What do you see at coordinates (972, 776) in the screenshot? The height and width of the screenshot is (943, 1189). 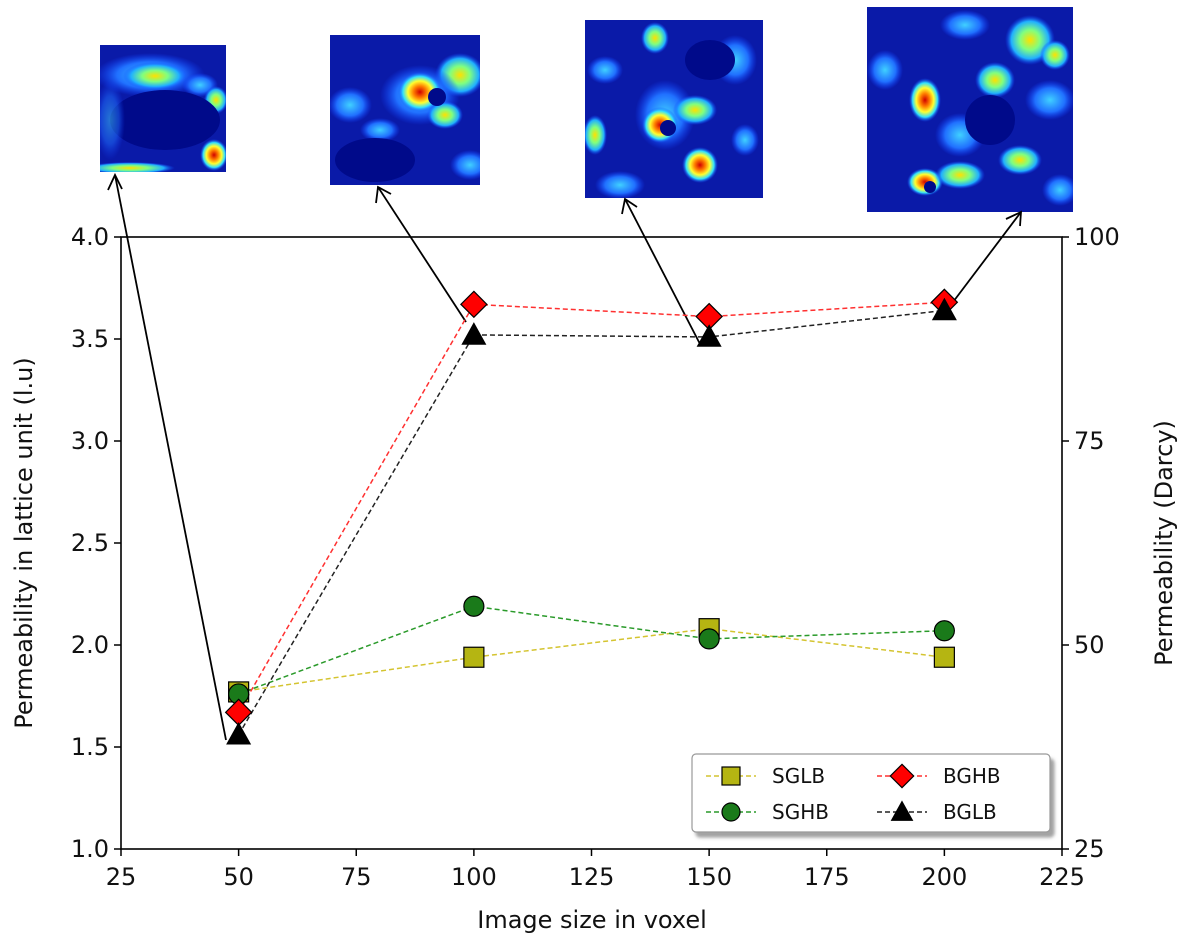 I see `legend-label-bghb: BGHB` at bounding box center [972, 776].